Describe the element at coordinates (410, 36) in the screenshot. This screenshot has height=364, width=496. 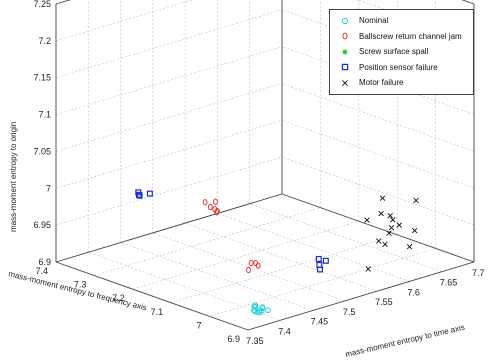
I see `legend-label: Ballscrew return channel jam` at that location.